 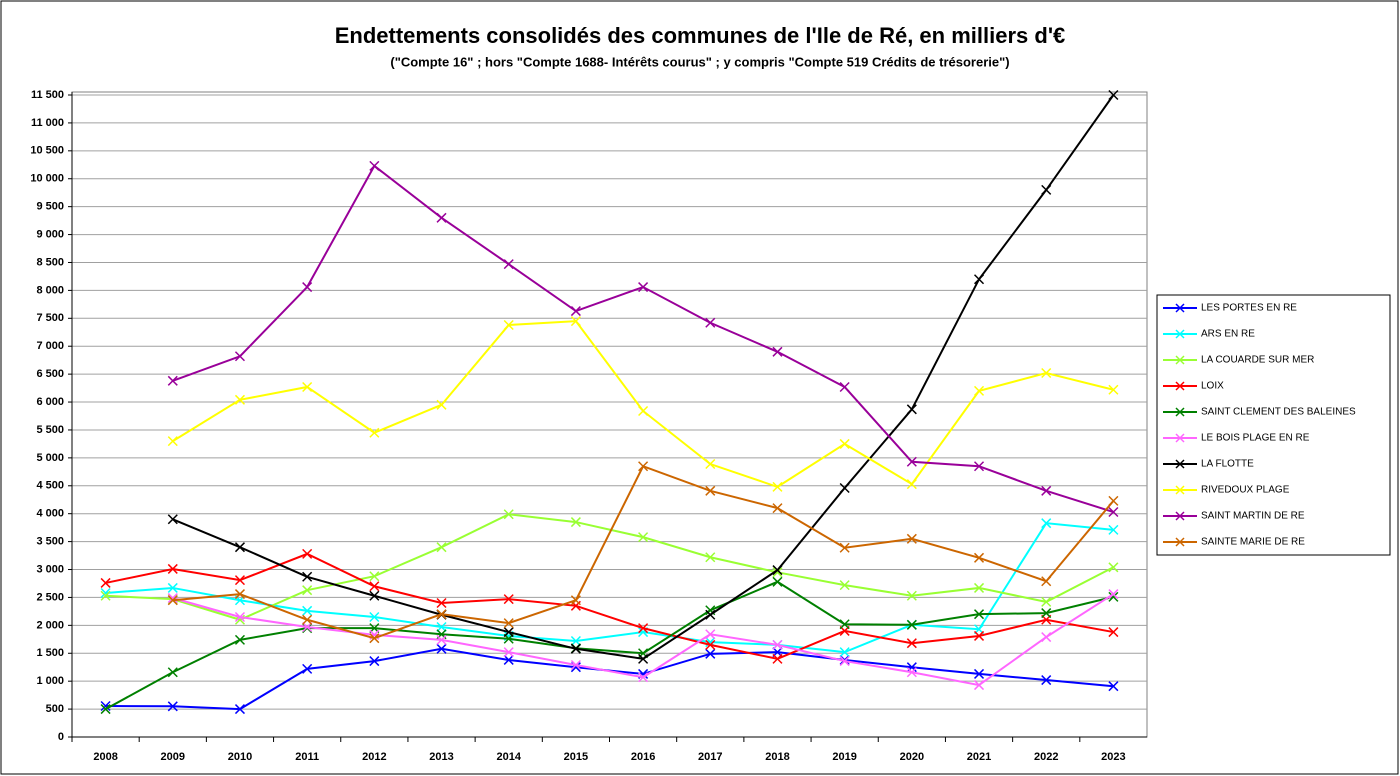 What do you see at coordinates (1249, 308) in the screenshot?
I see `legend-label: LES PORTES EN RE` at bounding box center [1249, 308].